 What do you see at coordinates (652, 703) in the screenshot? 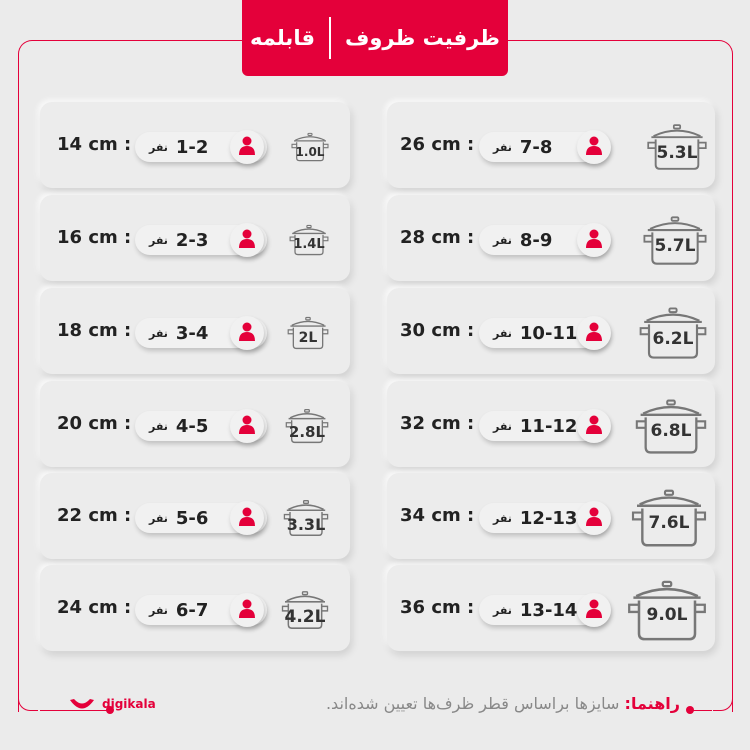
I see `footer-label: راهنما:` at bounding box center [652, 703].